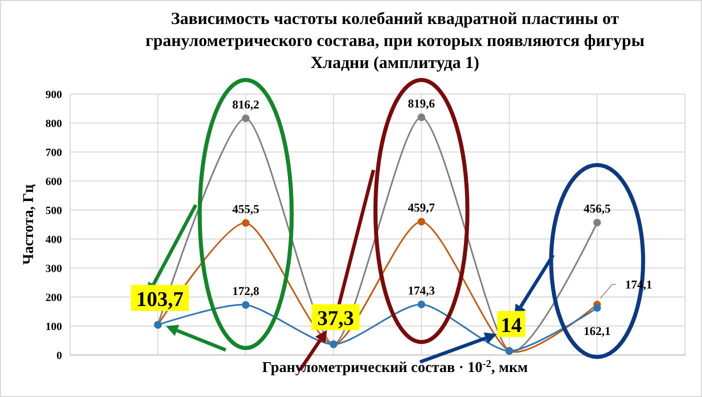 The image size is (702, 397). I want to click on x-axis-title: Гранулометрический состав · 10$^{-2}$, мкм, so click(395, 367).